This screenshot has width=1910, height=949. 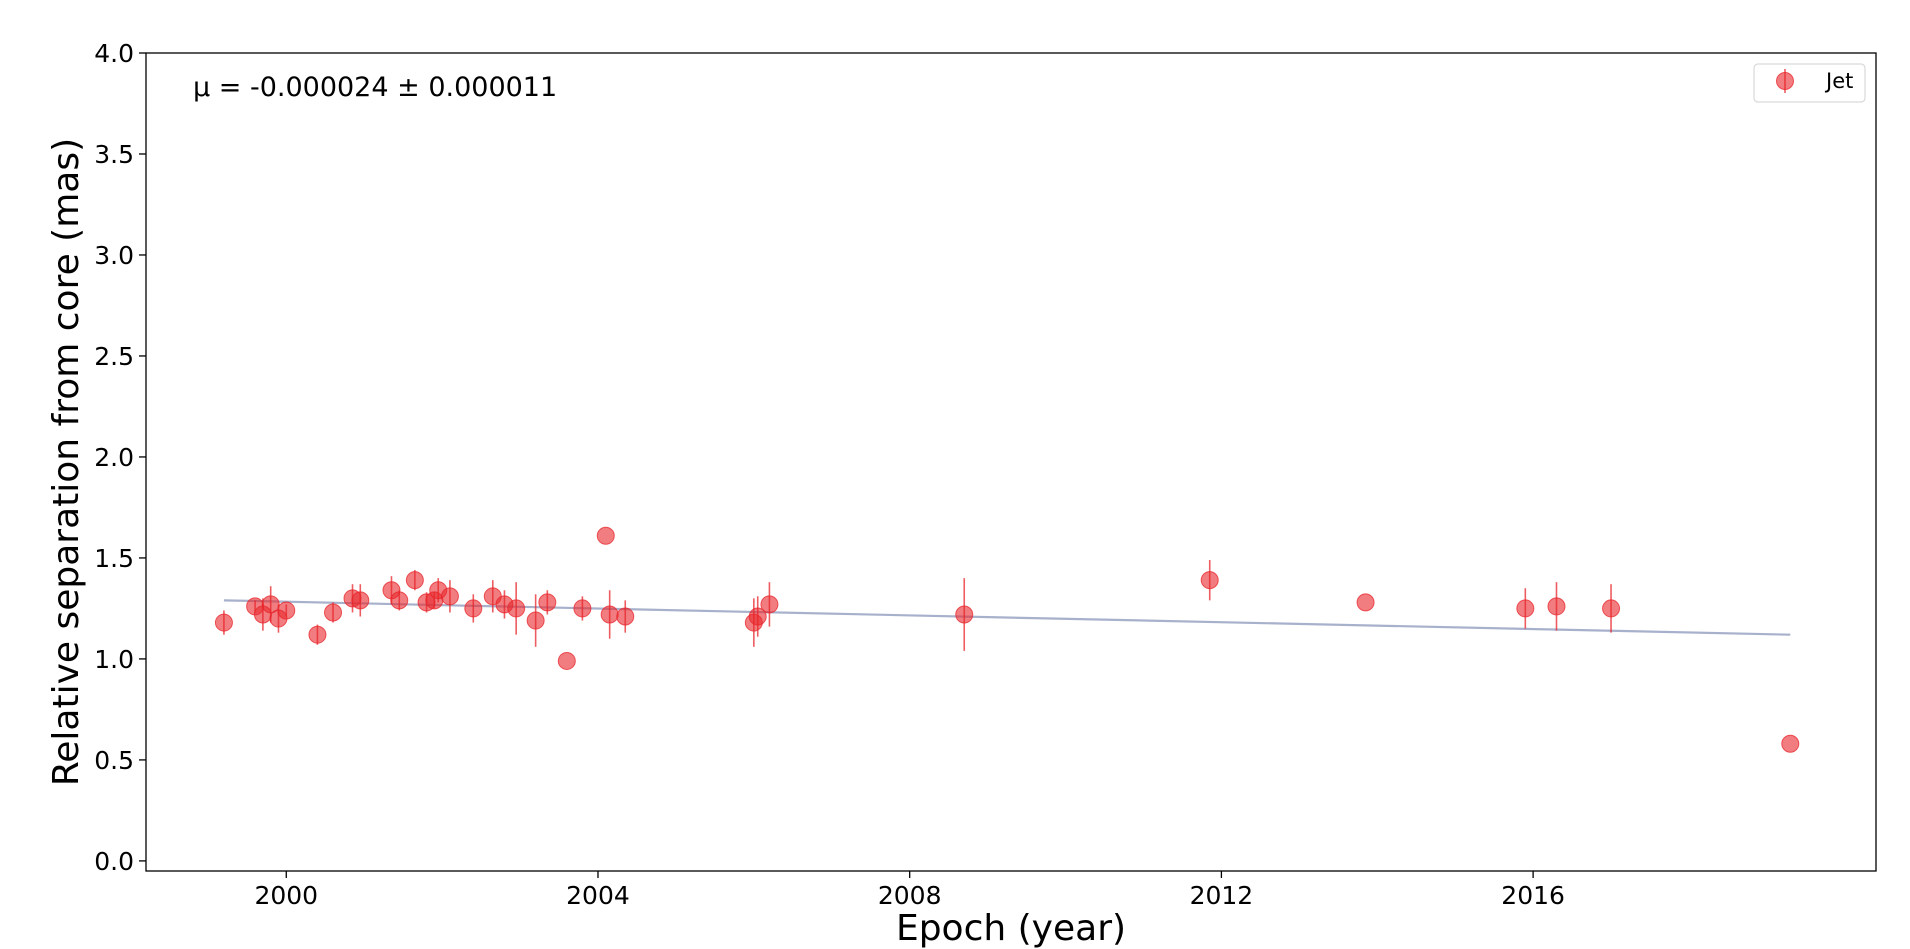 I want to click on x-tick-label: 2016, so click(x=1533, y=895).